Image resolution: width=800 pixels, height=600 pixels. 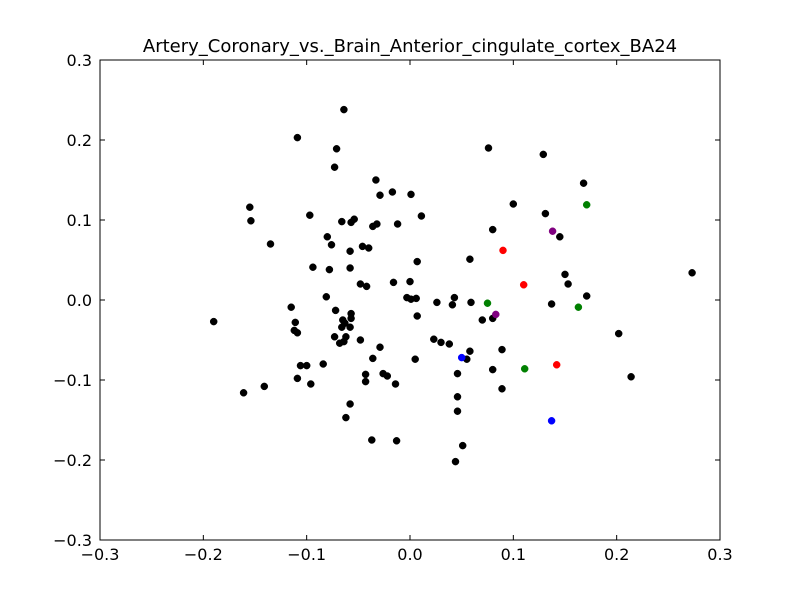 What do you see at coordinates (100, 554) in the screenshot?
I see `x-tick-label-0: −0.3` at bounding box center [100, 554].